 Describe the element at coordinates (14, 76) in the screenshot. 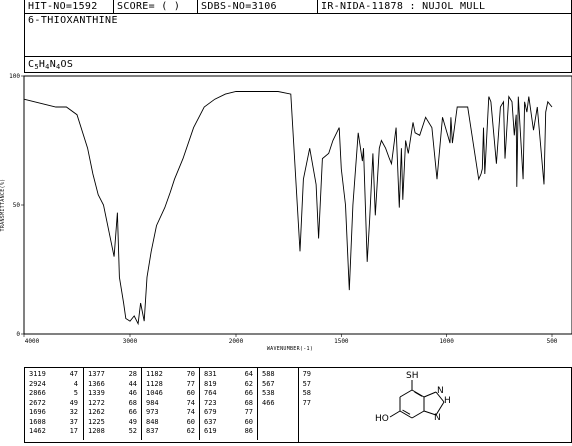

I see `y-tick-label: 100` at that location.